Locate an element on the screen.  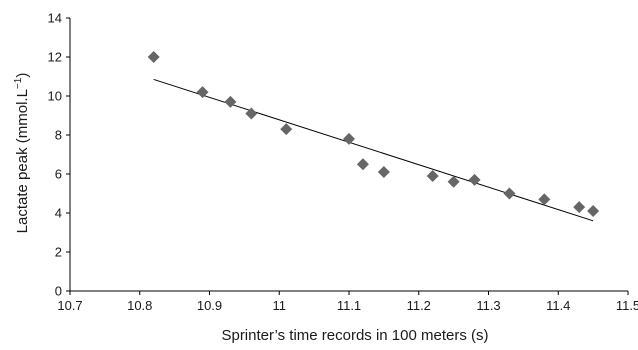
x-tick-label: 10.8 is located at coordinates (139, 305).